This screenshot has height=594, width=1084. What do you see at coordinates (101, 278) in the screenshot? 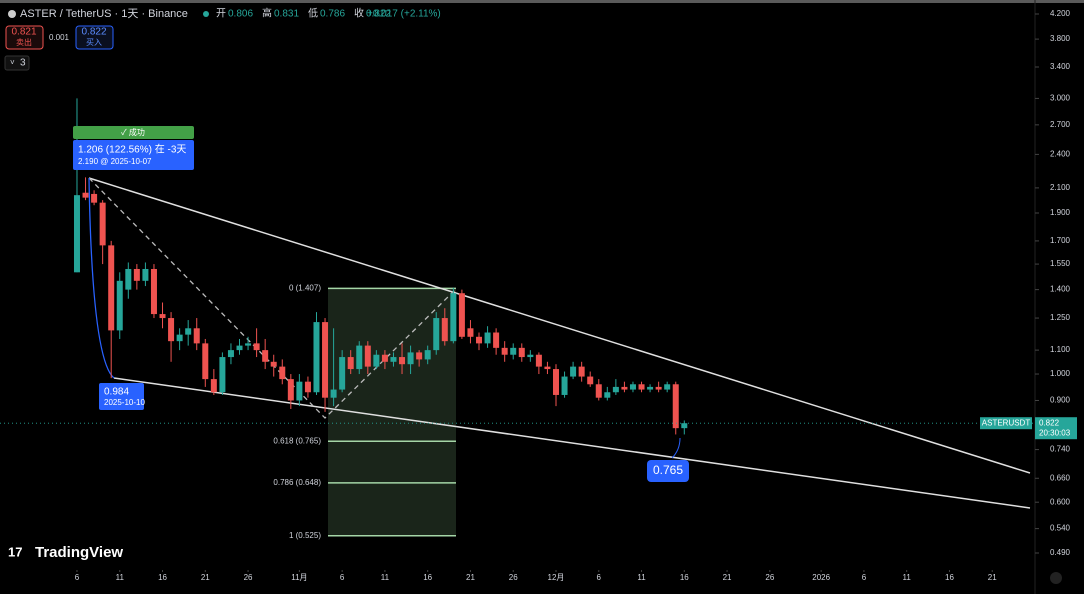
I see `measure-curve` at bounding box center [101, 278].